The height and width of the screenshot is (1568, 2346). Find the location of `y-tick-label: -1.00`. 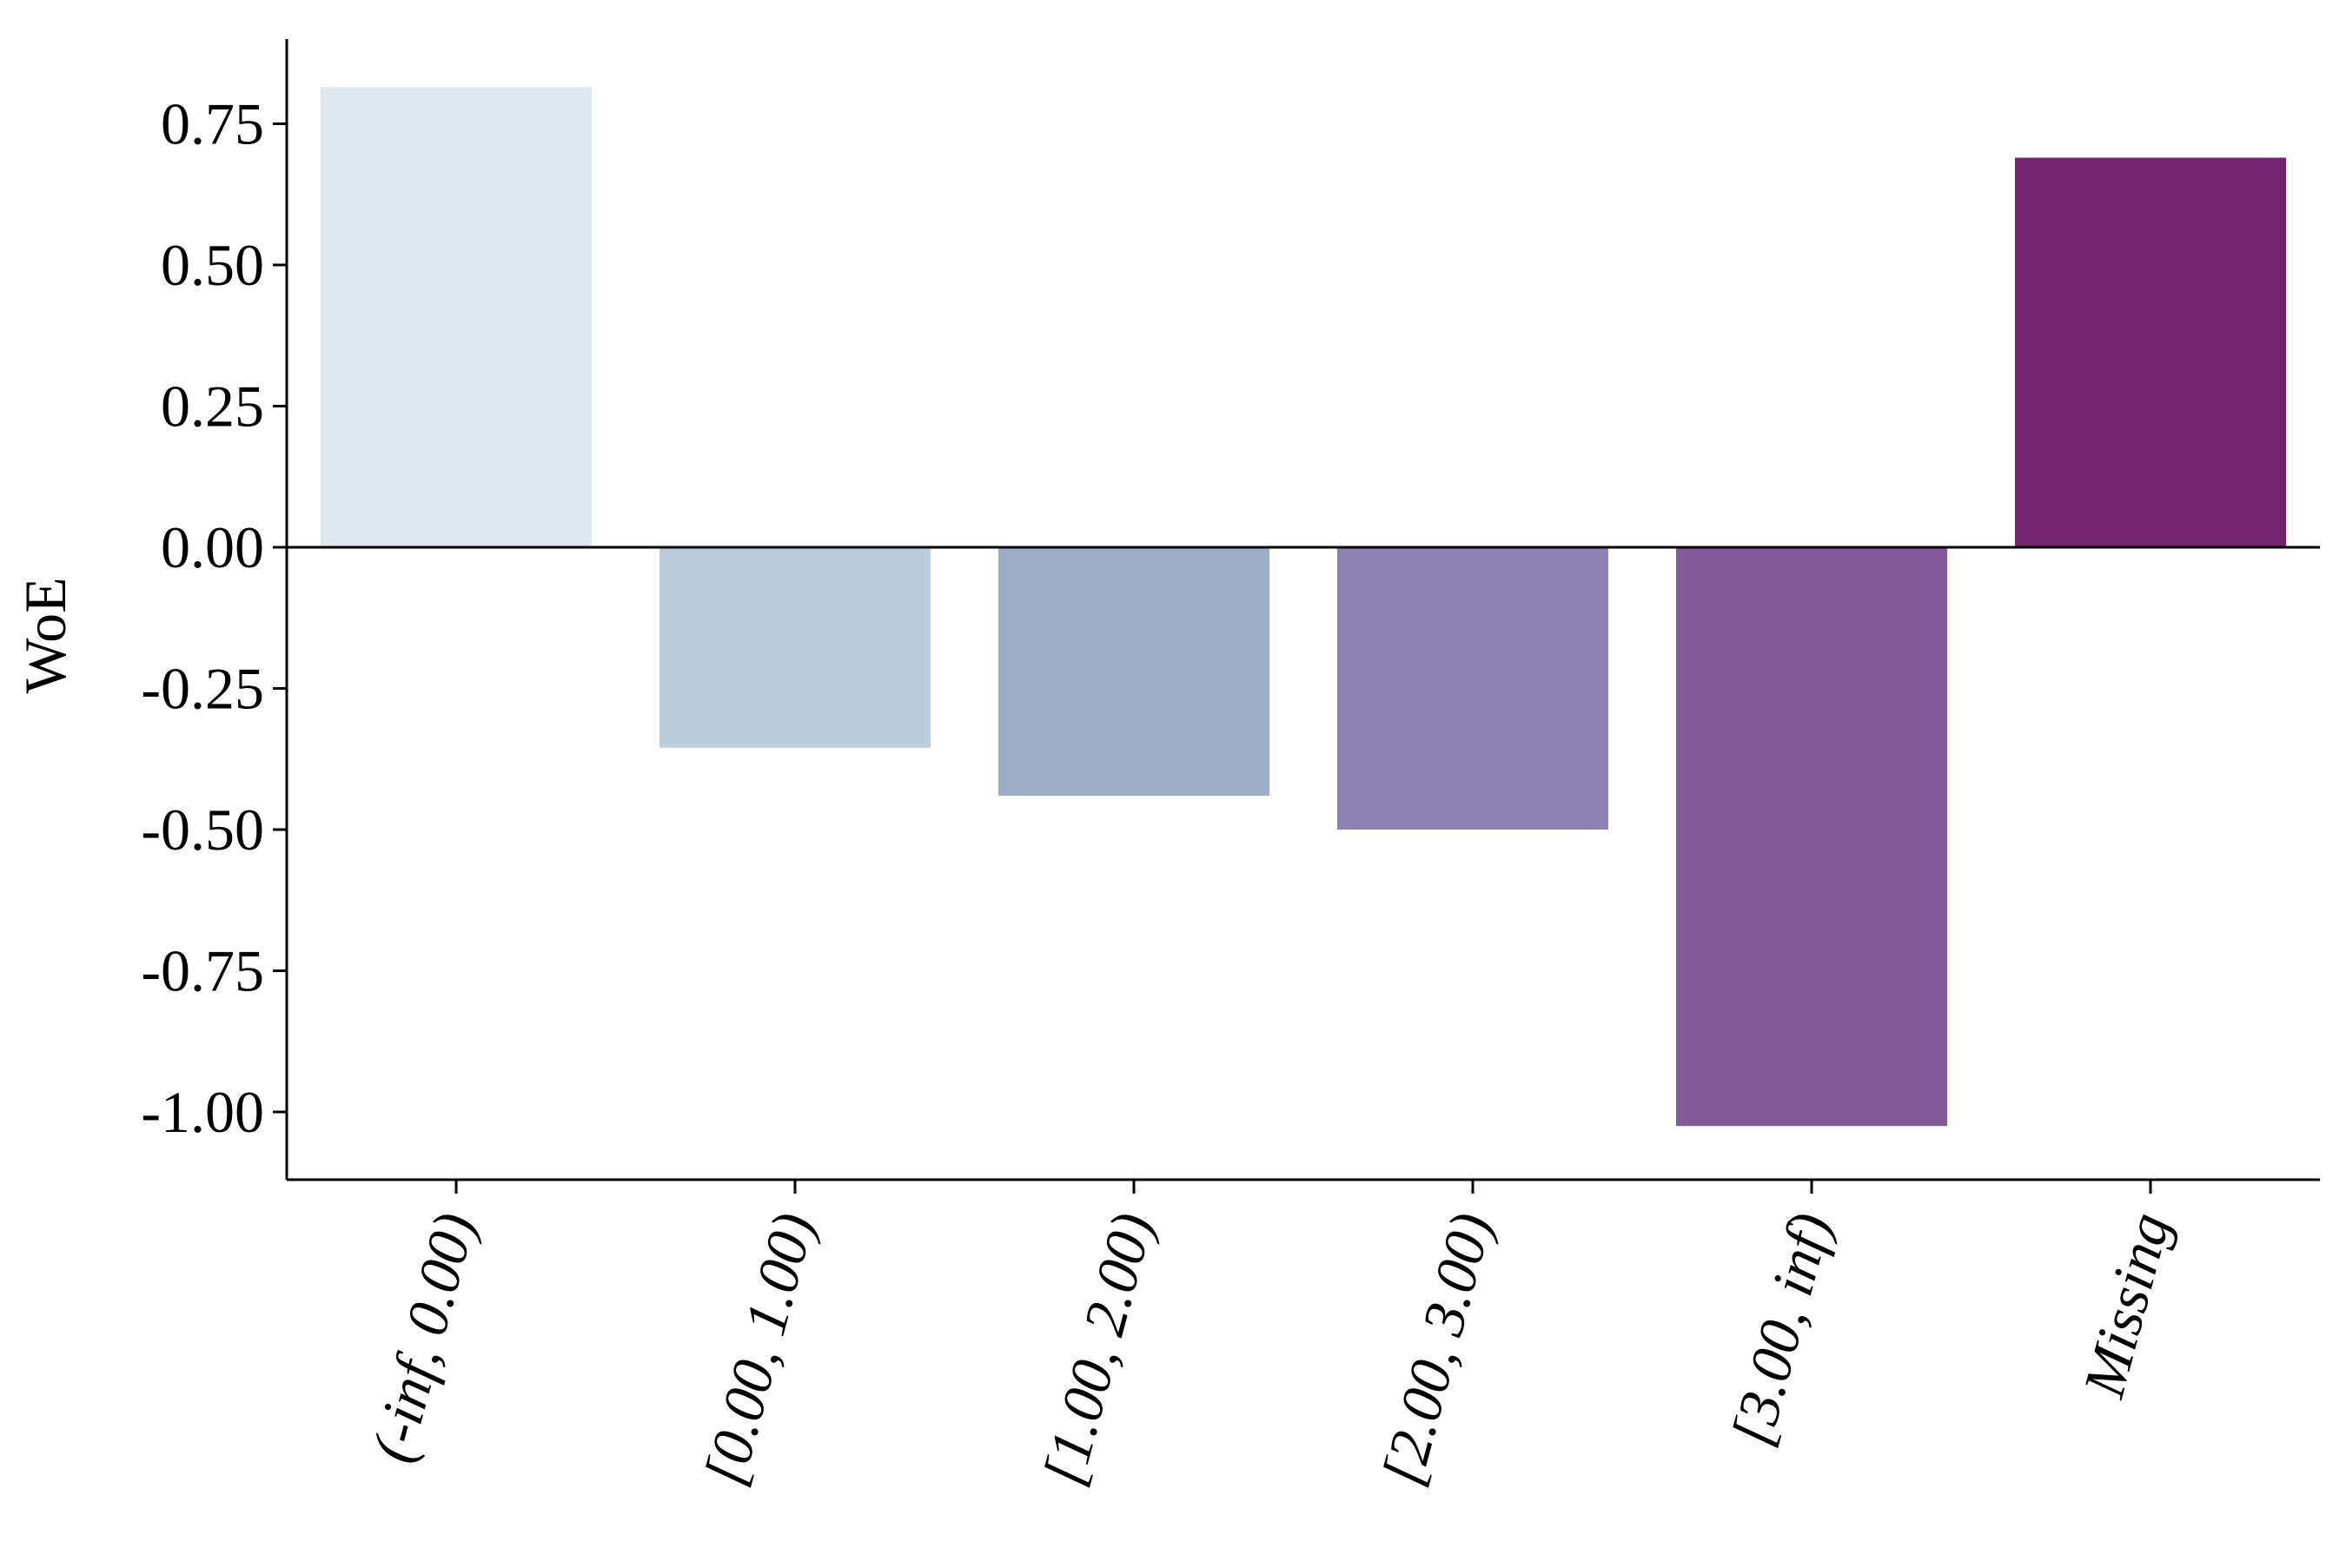

y-tick-label: -1.00 is located at coordinates (203, 1112).